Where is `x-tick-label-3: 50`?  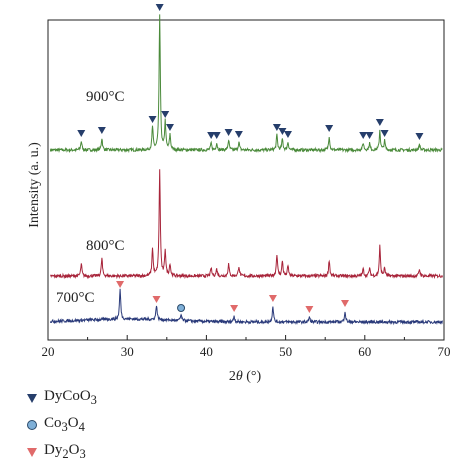 x-tick-label-3: 50 is located at coordinates (285, 351).